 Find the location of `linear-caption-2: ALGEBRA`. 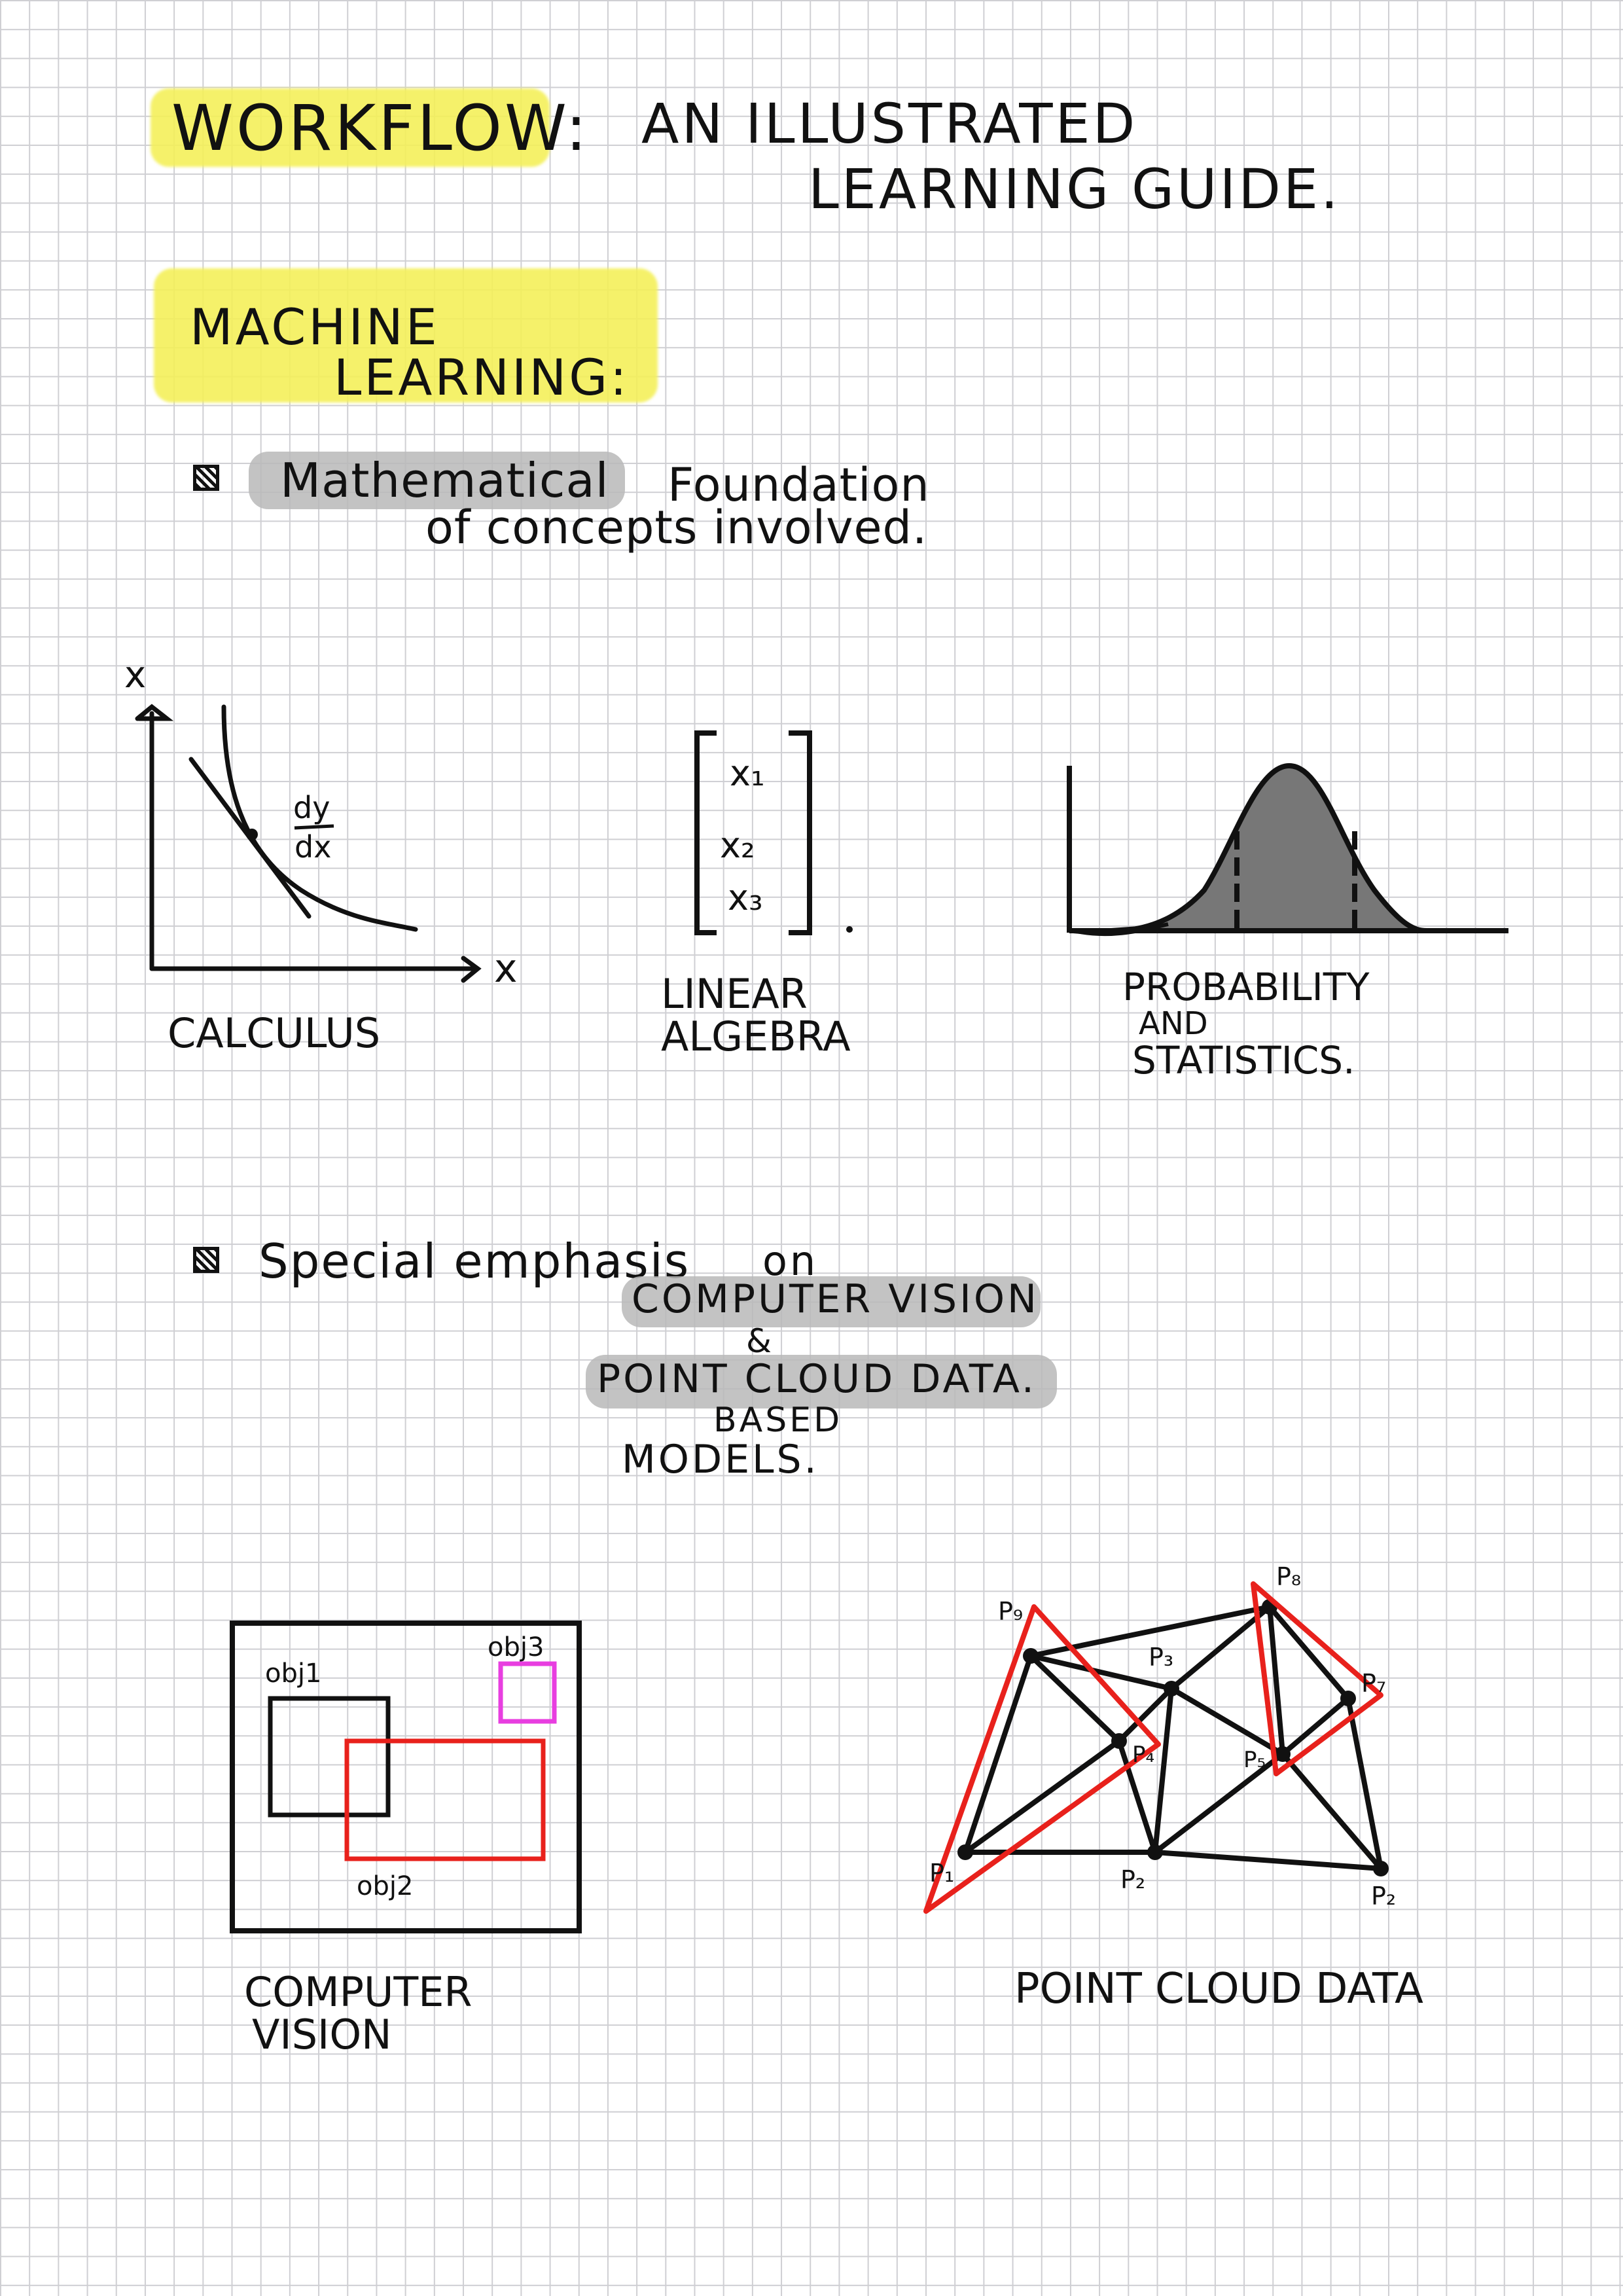

linear-caption-2: ALGEBRA is located at coordinates (756, 1036).